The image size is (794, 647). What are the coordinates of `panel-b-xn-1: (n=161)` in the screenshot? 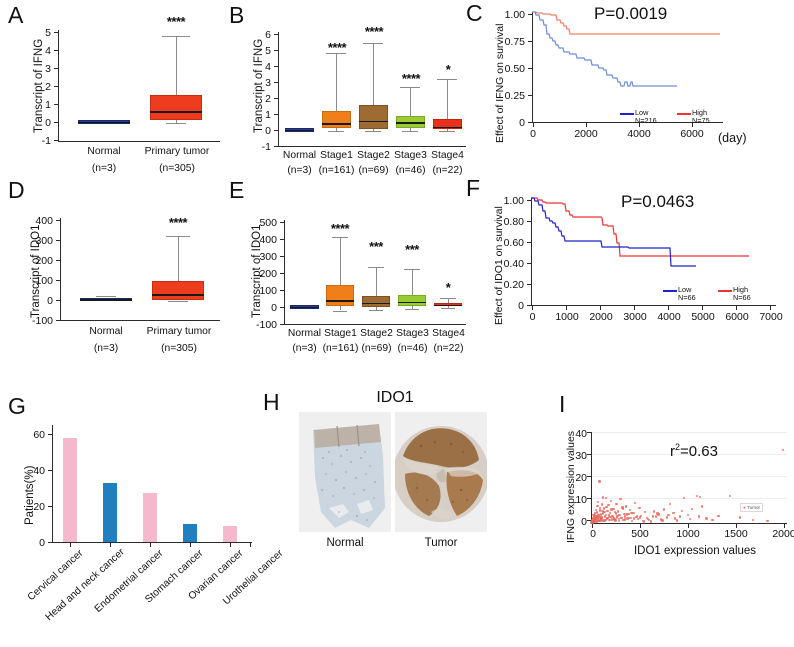 It's located at (336, 170).